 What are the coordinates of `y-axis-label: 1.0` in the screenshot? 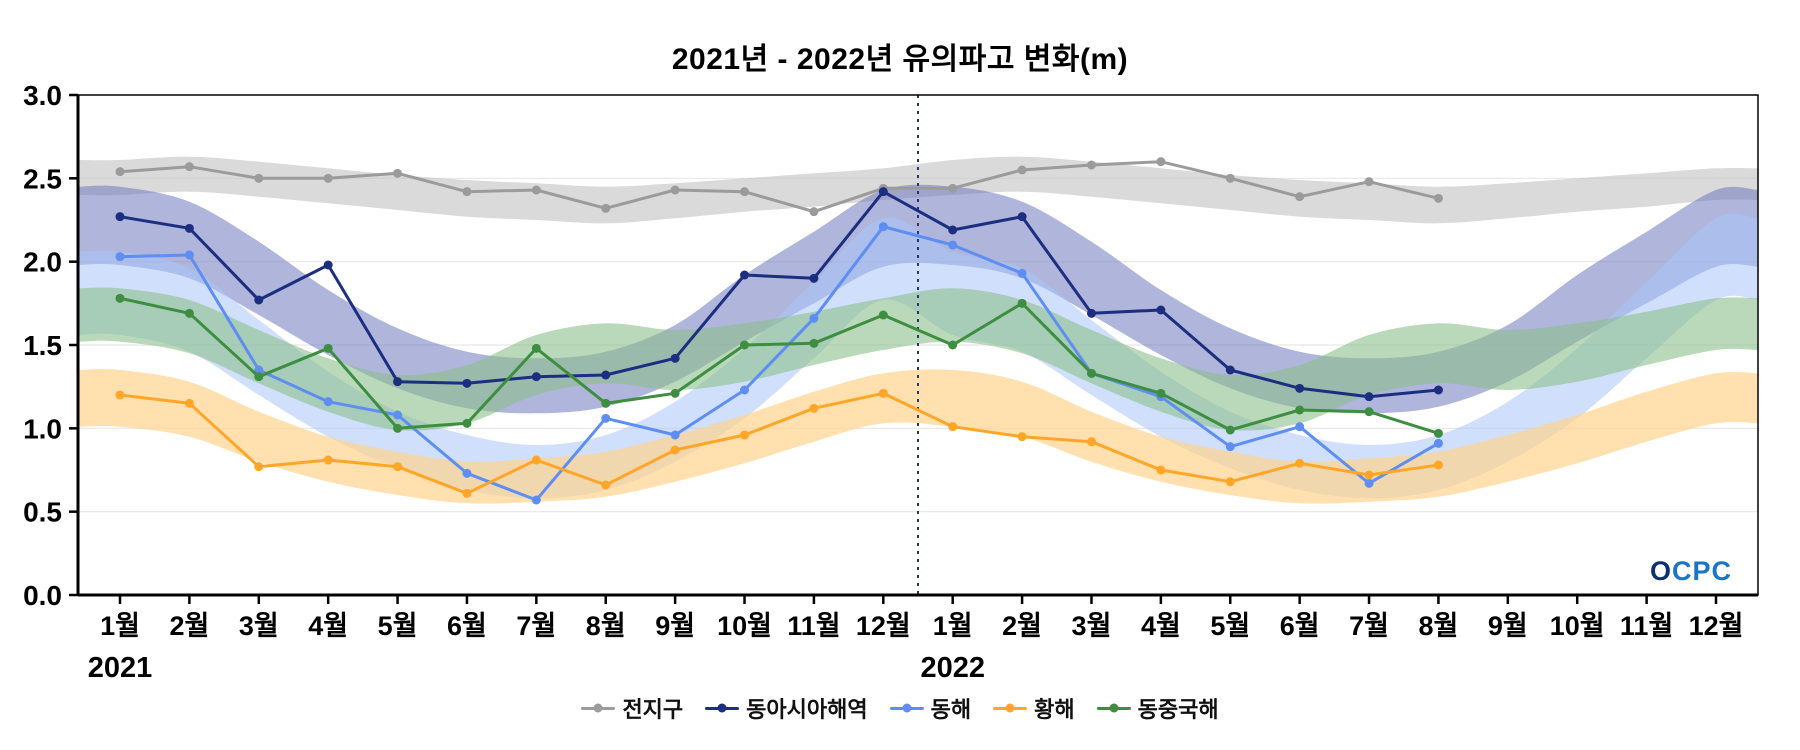 It's located at (42, 428).